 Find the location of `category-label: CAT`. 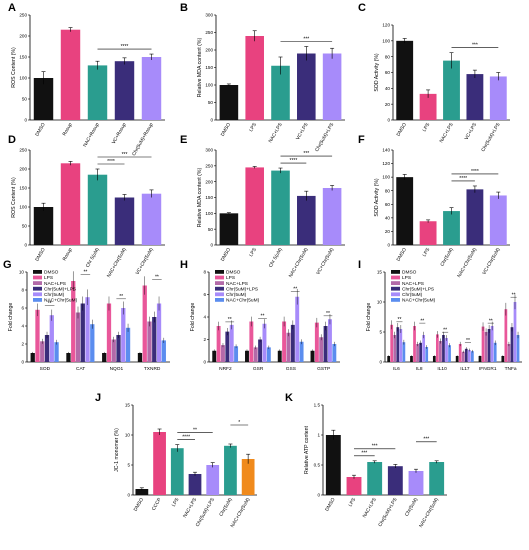

category-label: CAT is located at coordinates (80, 369).